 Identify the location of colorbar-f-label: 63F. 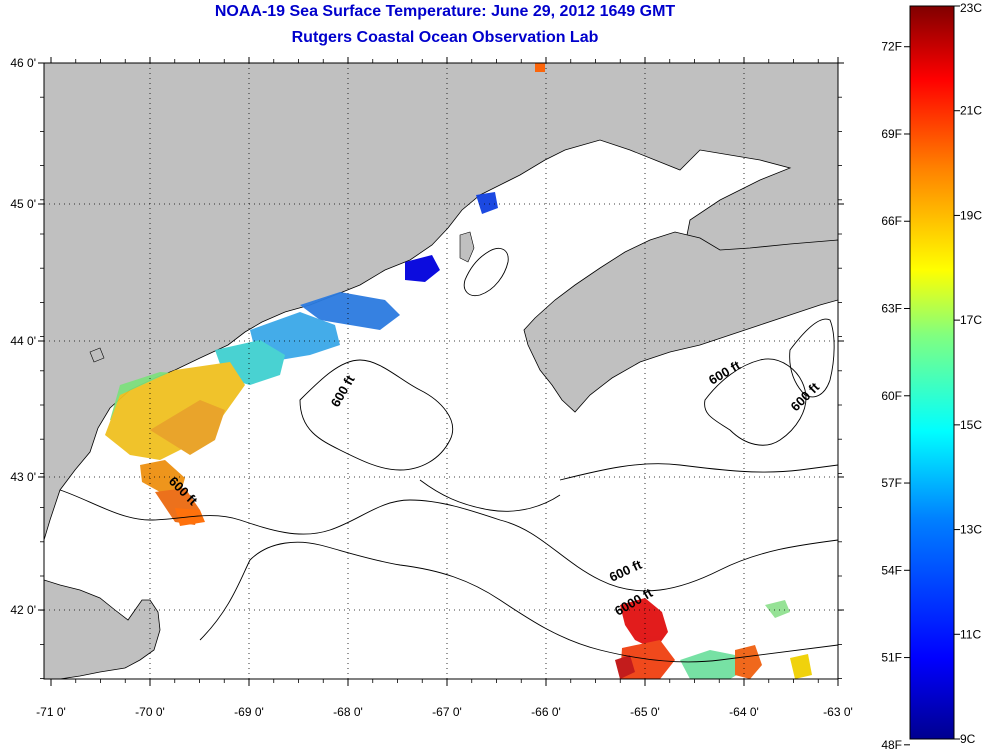
(891, 309).